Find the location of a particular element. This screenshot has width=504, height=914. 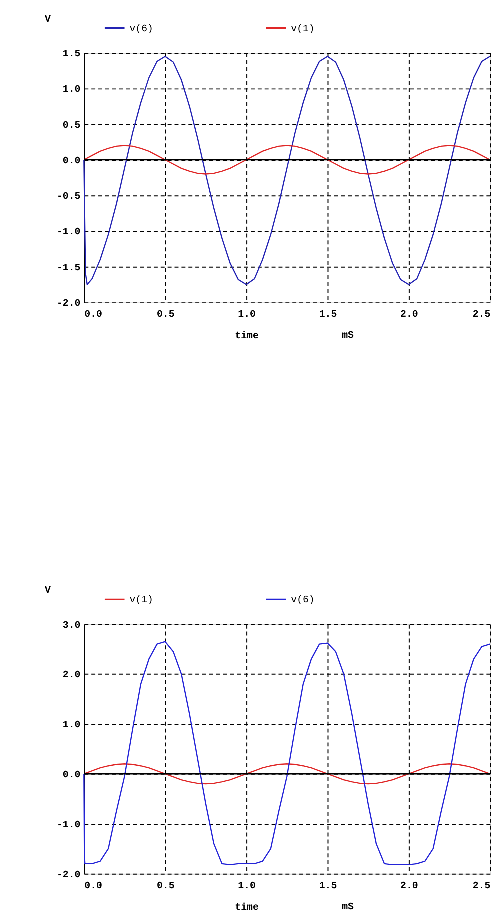

y-tick-label: 2.0 is located at coordinates (71, 675).